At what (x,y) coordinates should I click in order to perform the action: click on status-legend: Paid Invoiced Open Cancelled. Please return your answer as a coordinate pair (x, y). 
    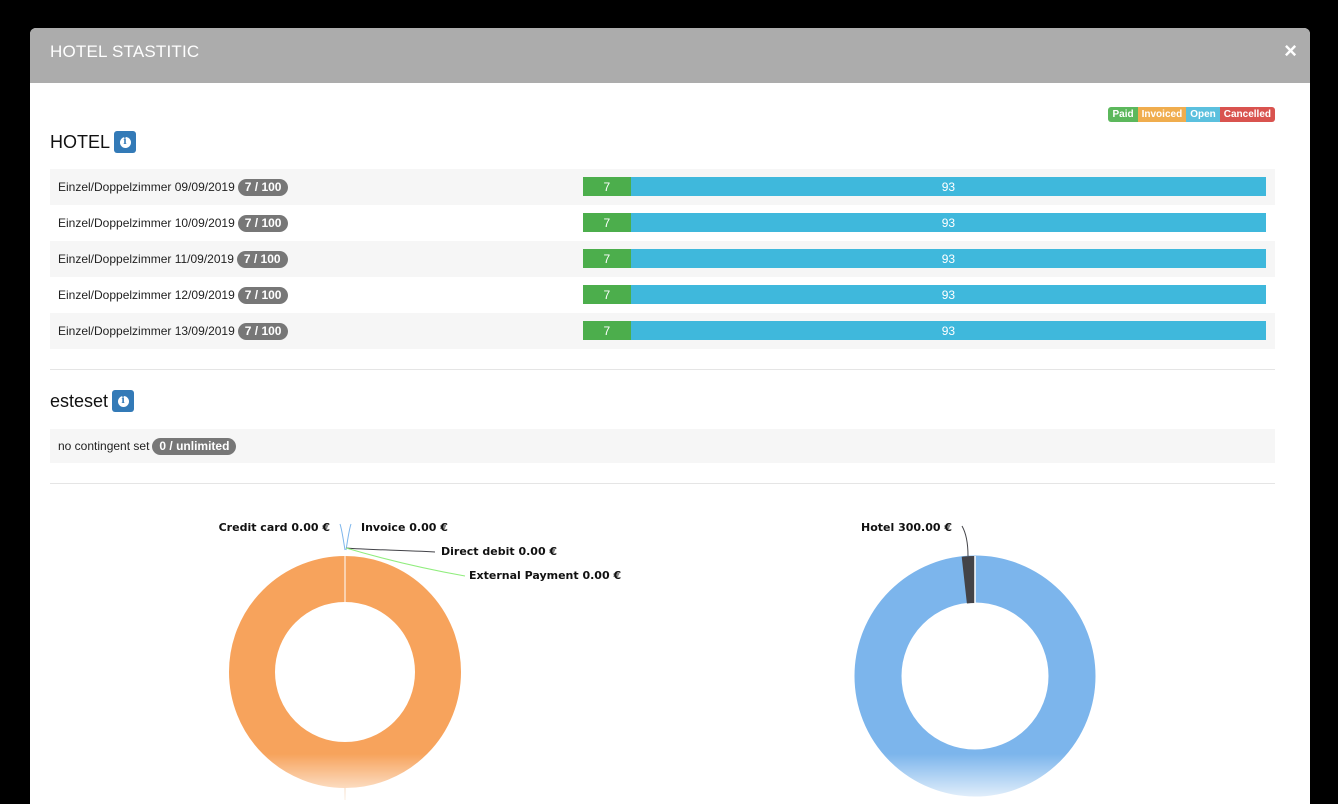
    Looking at the image, I should click on (1191, 114).